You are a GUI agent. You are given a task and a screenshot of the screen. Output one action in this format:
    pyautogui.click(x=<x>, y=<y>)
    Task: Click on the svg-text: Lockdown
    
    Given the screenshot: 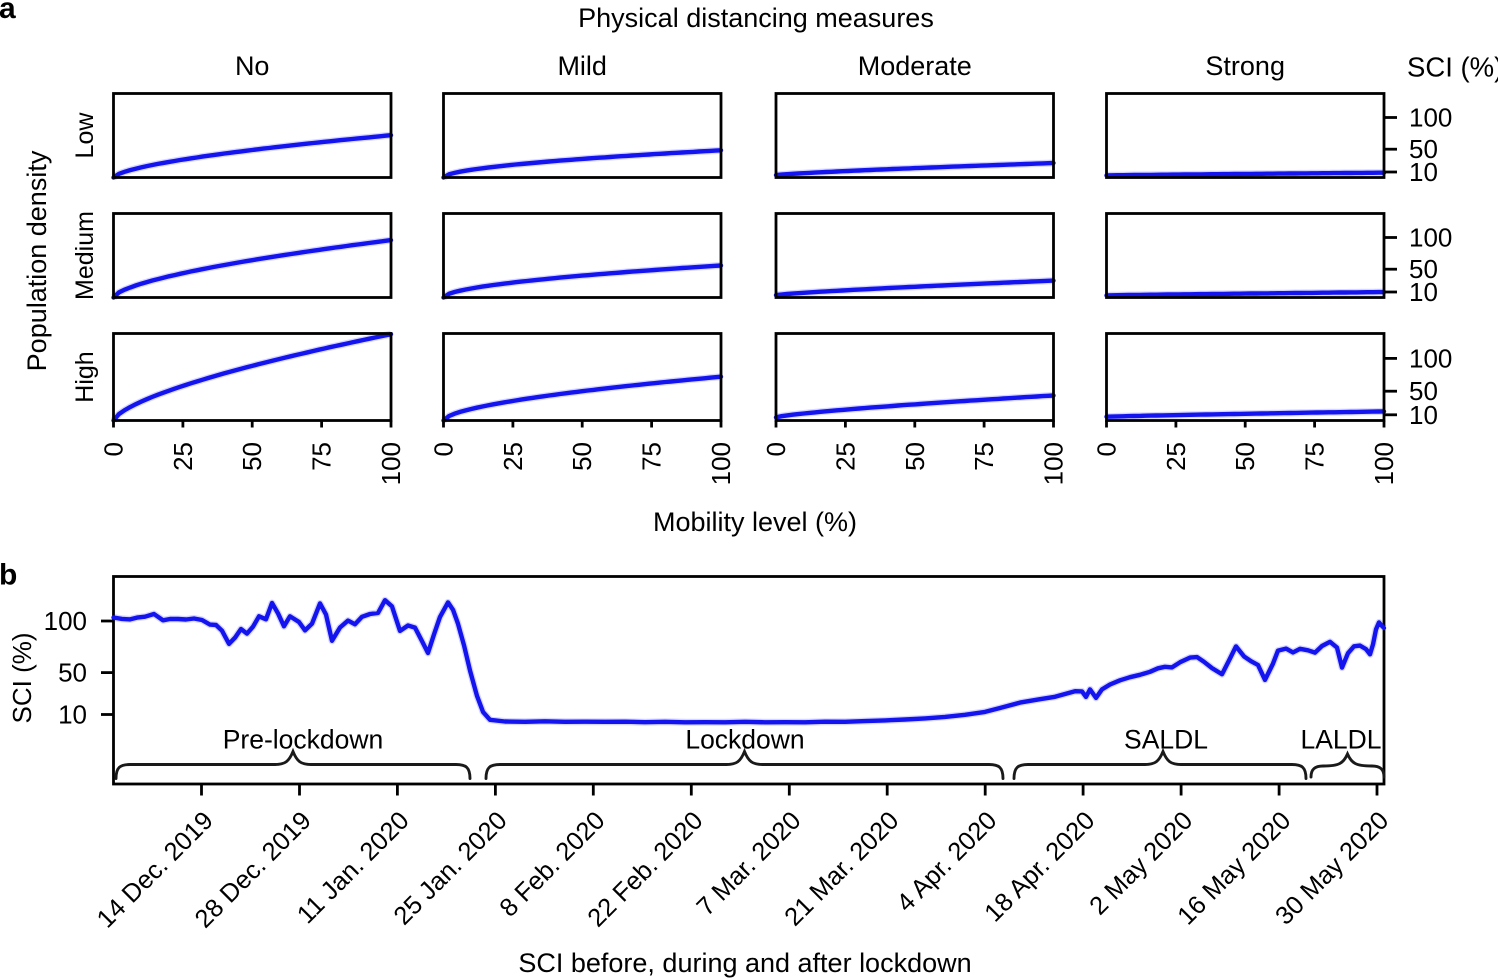 What is the action you would take?
    pyautogui.click(x=744, y=740)
    